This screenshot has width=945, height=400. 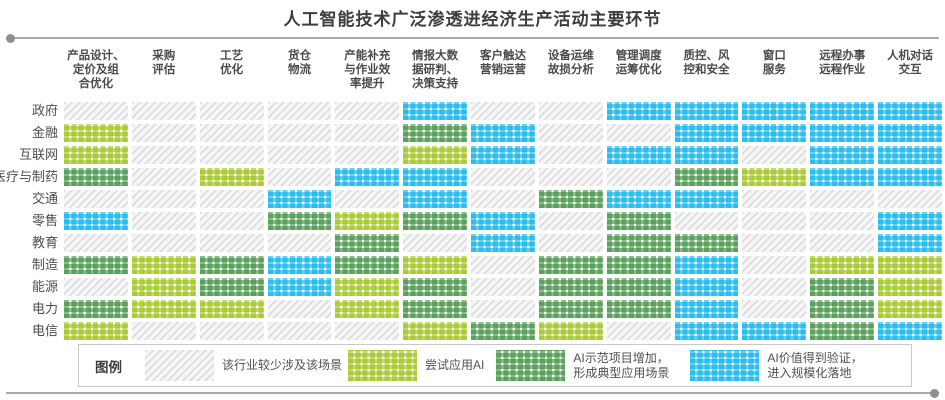 What do you see at coordinates (30, 331) in the screenshot?
I see `row-label: 电信` at bounding box center [30, 331].